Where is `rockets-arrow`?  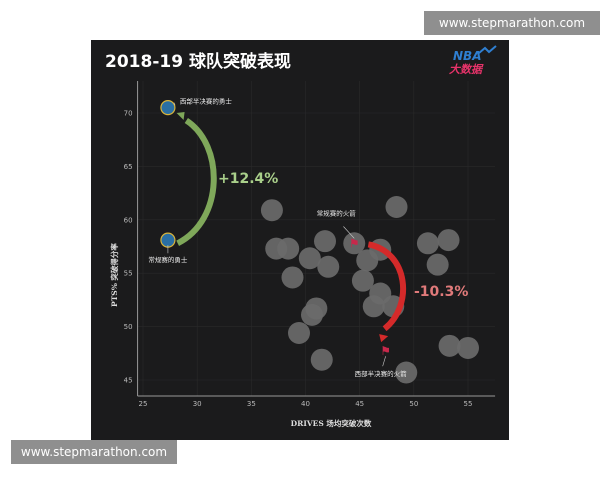 rockets-arrow is located at coordinates (387, 286).